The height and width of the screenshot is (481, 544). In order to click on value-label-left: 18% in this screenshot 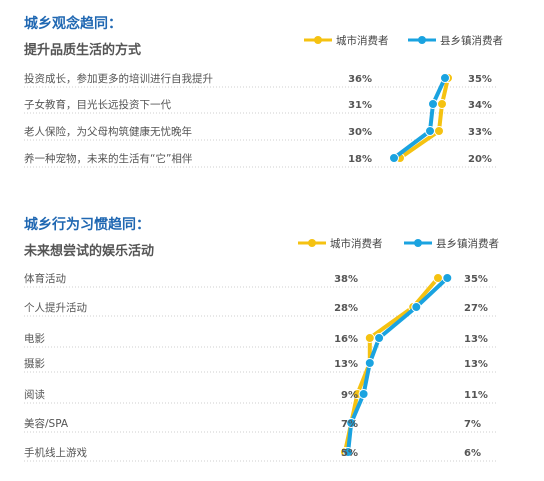, I will do `click(360, 159)`.